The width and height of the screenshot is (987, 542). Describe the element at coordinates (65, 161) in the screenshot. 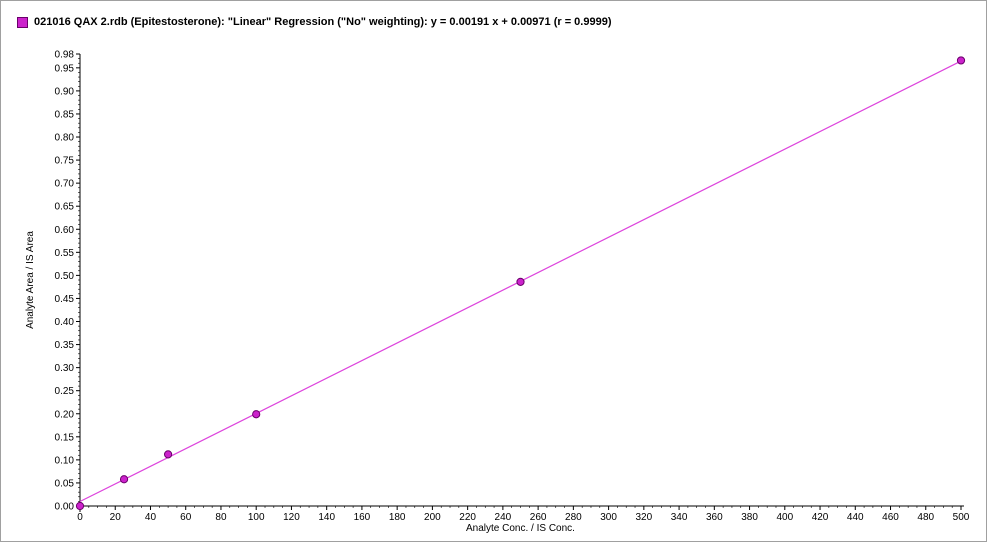

I see `y-tick-label: 0.75` at that location.